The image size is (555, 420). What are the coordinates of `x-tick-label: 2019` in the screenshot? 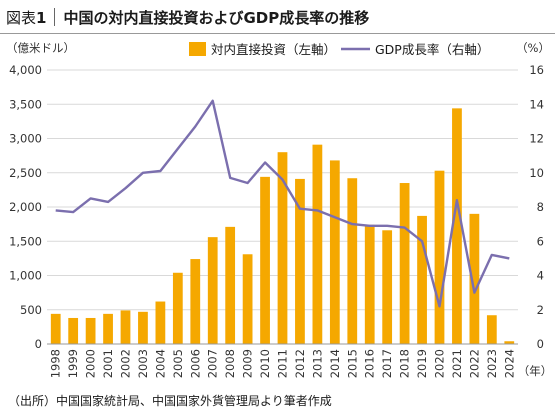 It's located at (422, 363).